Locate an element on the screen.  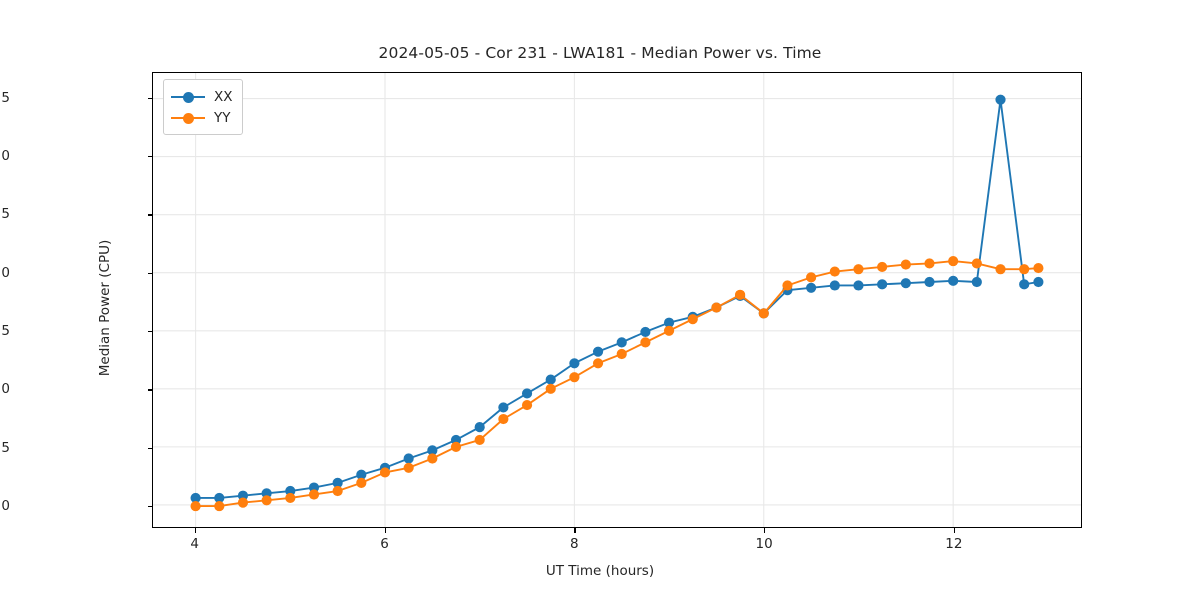
x-tick-label: 6 is located at coordinates (384, 544).